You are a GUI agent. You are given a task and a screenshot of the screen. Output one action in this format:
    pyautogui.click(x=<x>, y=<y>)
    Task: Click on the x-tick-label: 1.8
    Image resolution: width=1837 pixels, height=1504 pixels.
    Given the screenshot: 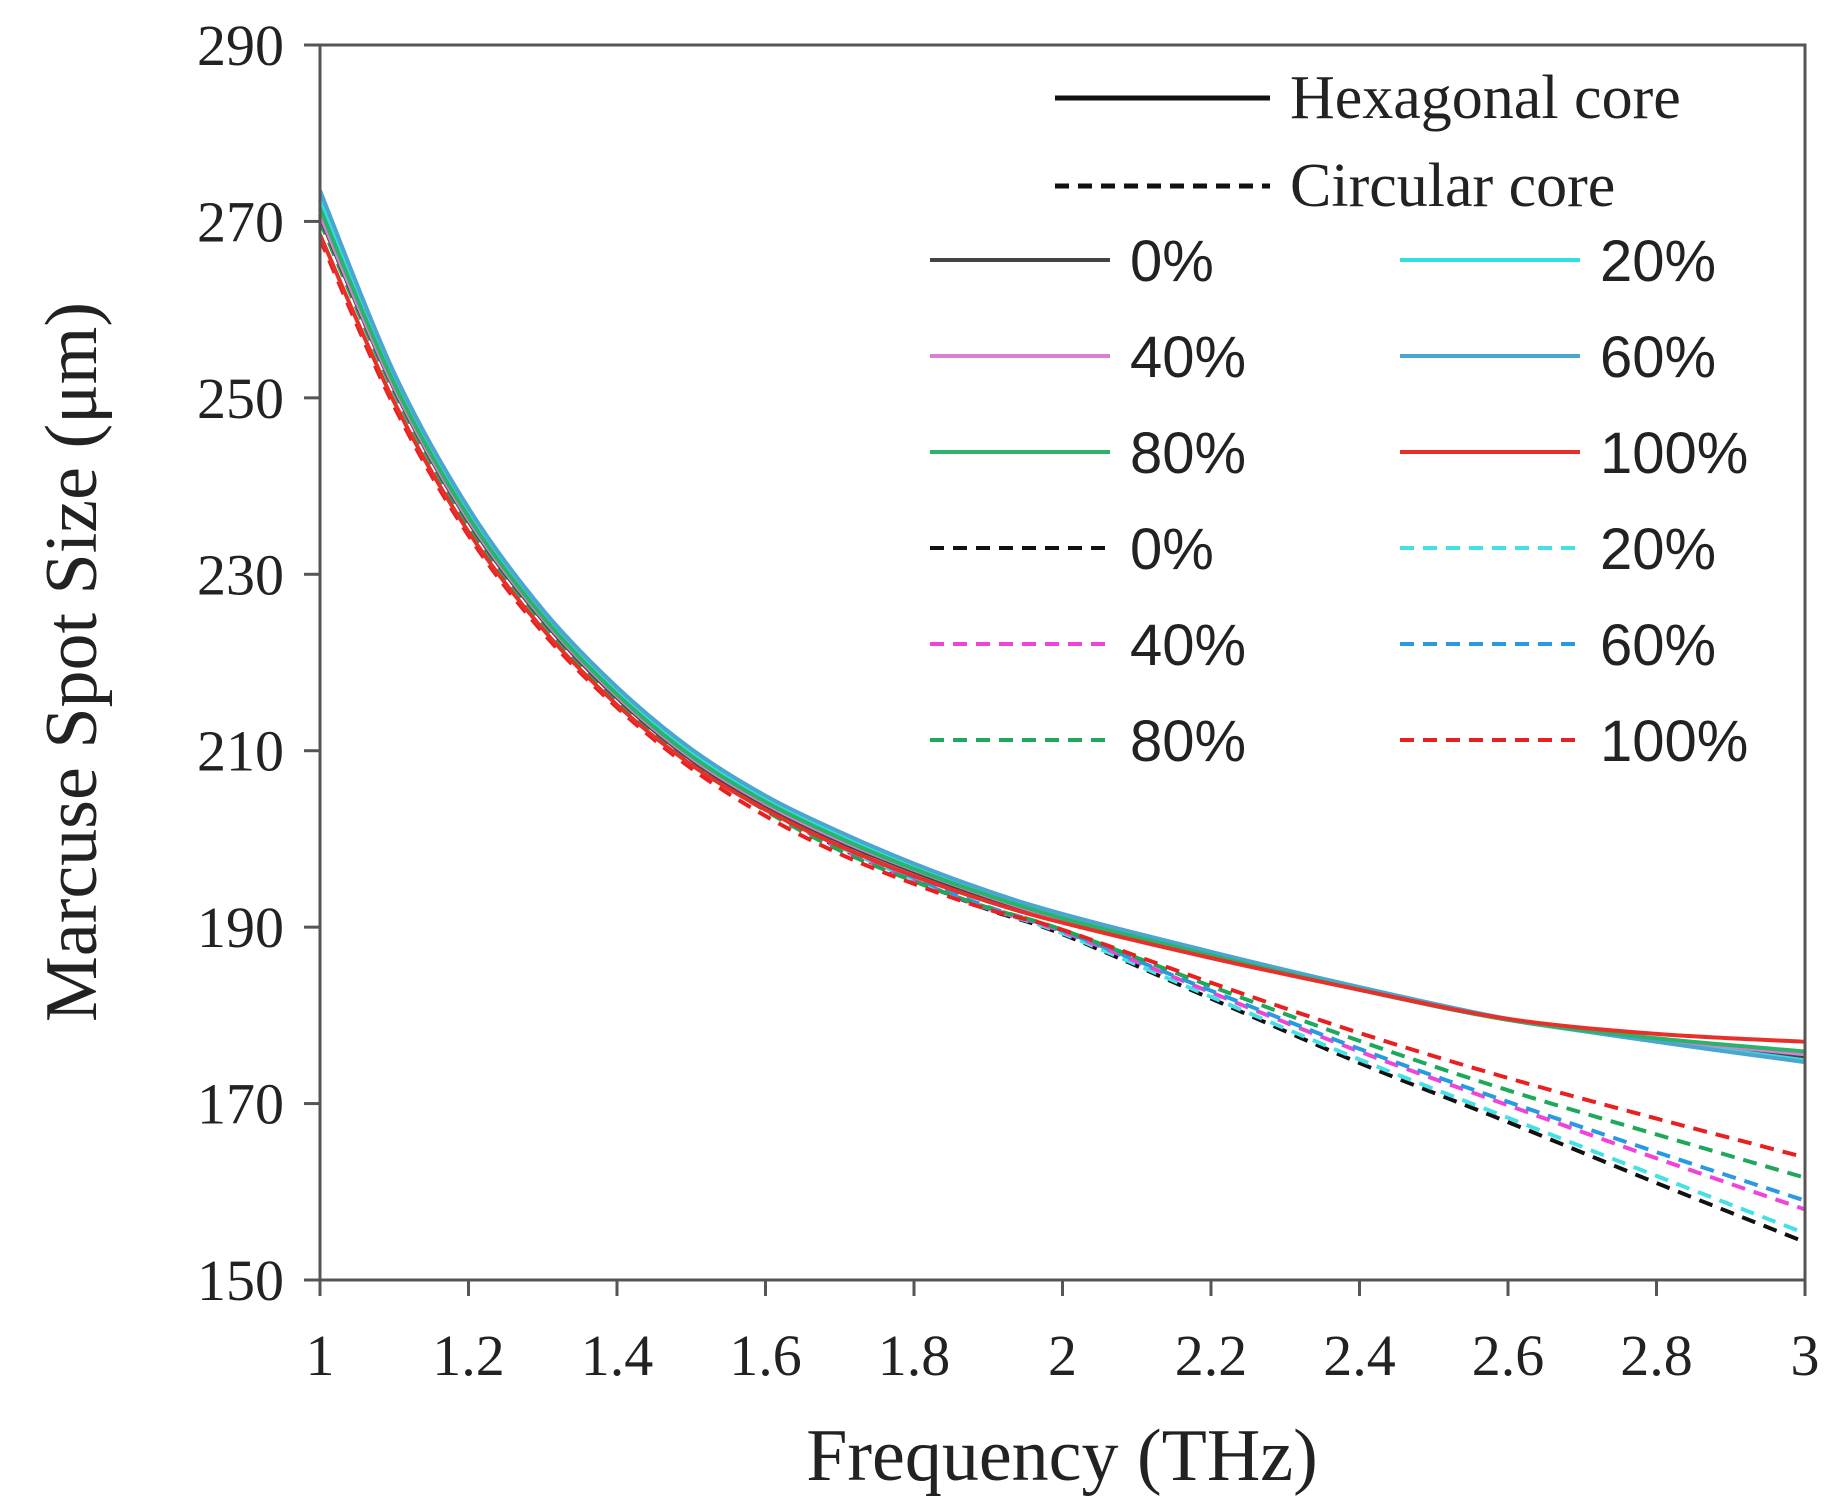 What is the action you would take?
    pyautogui.click(x=914, y=1355)
    